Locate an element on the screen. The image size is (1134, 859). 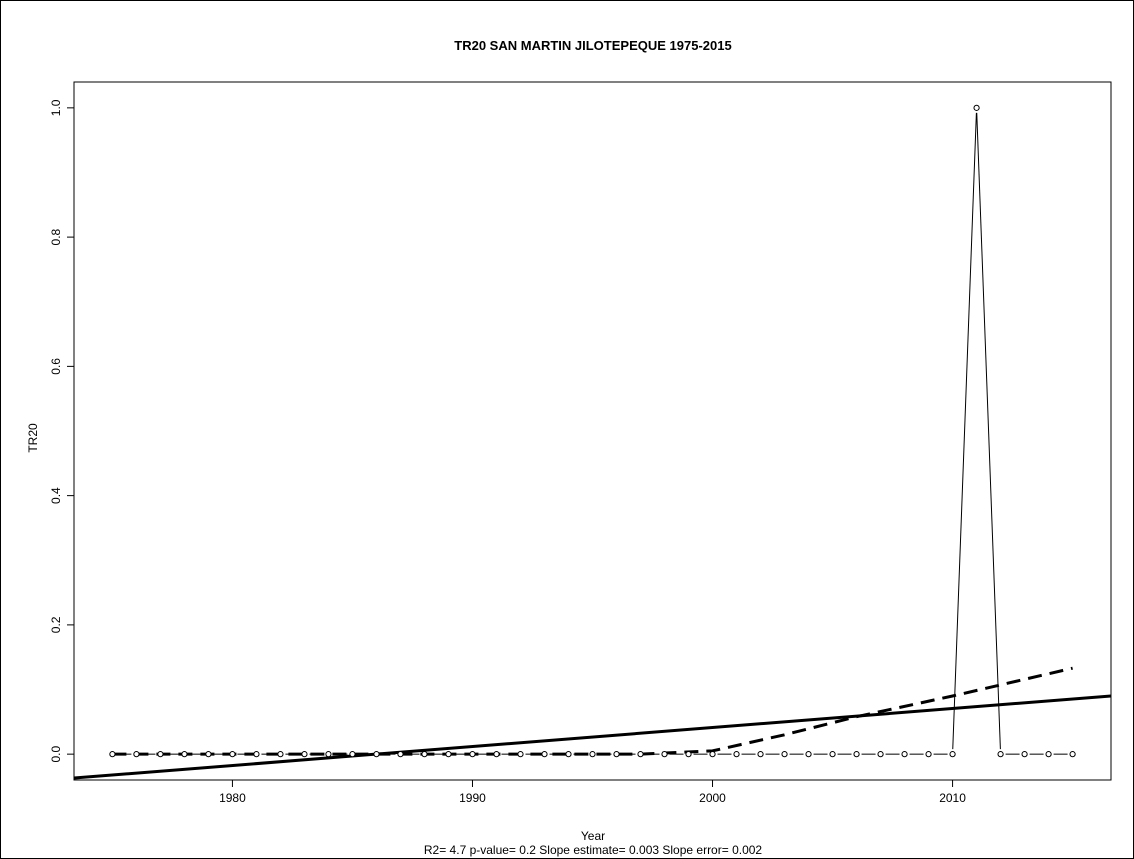
chart-title: TR20 SAN MARTIN JILOTEPEQUE 1975-2015 is located at coordinates (592, 45).